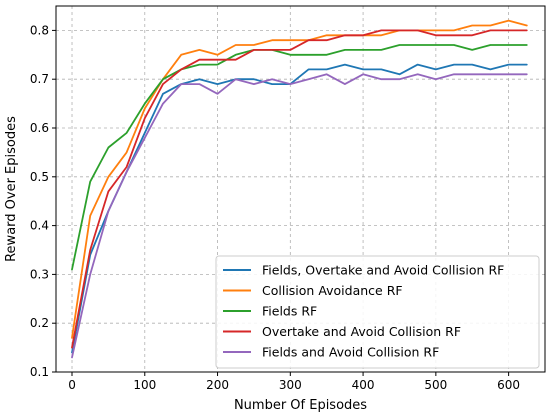 The width and height of the screenshot is (550, 418). What do you see at coordinates (332, 290) in the screenshot?
I see `legend-entry: Collision Avoidance RF` at bounding box center [332, 290].